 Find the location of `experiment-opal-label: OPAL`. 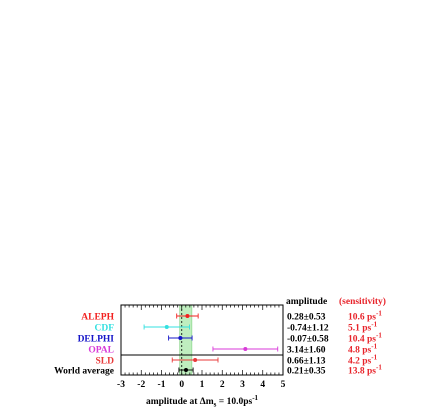

experiment-opal-label: OPAL is located at coordinates (101, 351).